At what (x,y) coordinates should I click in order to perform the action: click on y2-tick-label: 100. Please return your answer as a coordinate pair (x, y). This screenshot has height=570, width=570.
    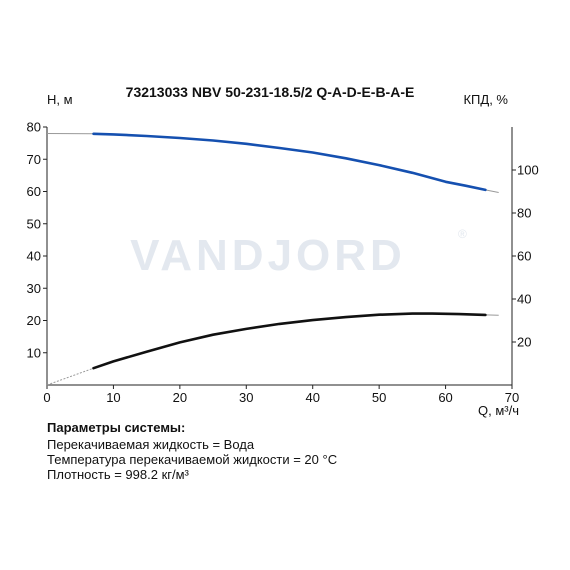
    Looking at the image, I should click on (528, 170).